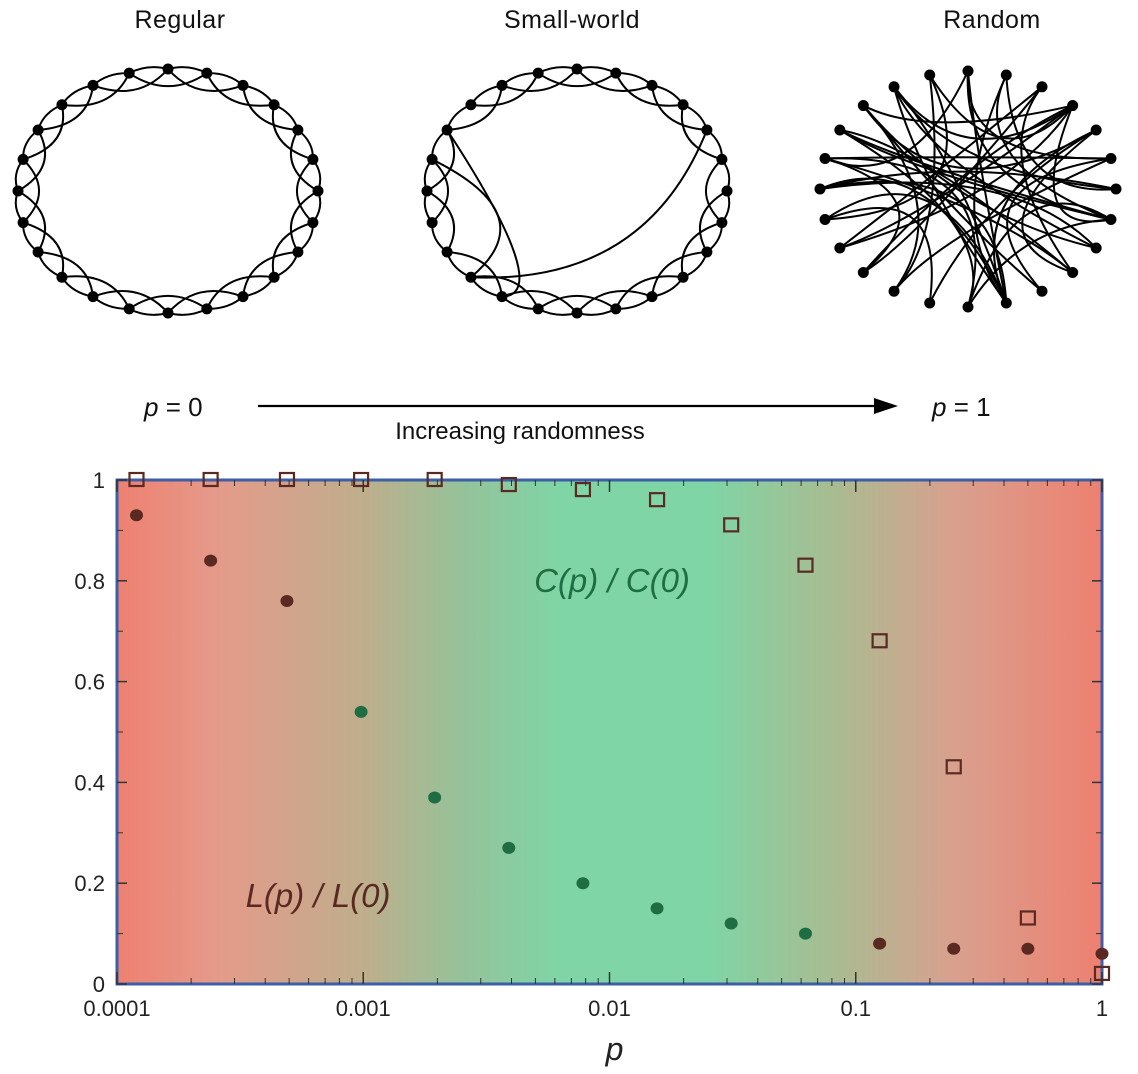 The width and height of the screenshot is (1138, 1074). I want to click on p-one-label: p = 1, so click(961, 407).